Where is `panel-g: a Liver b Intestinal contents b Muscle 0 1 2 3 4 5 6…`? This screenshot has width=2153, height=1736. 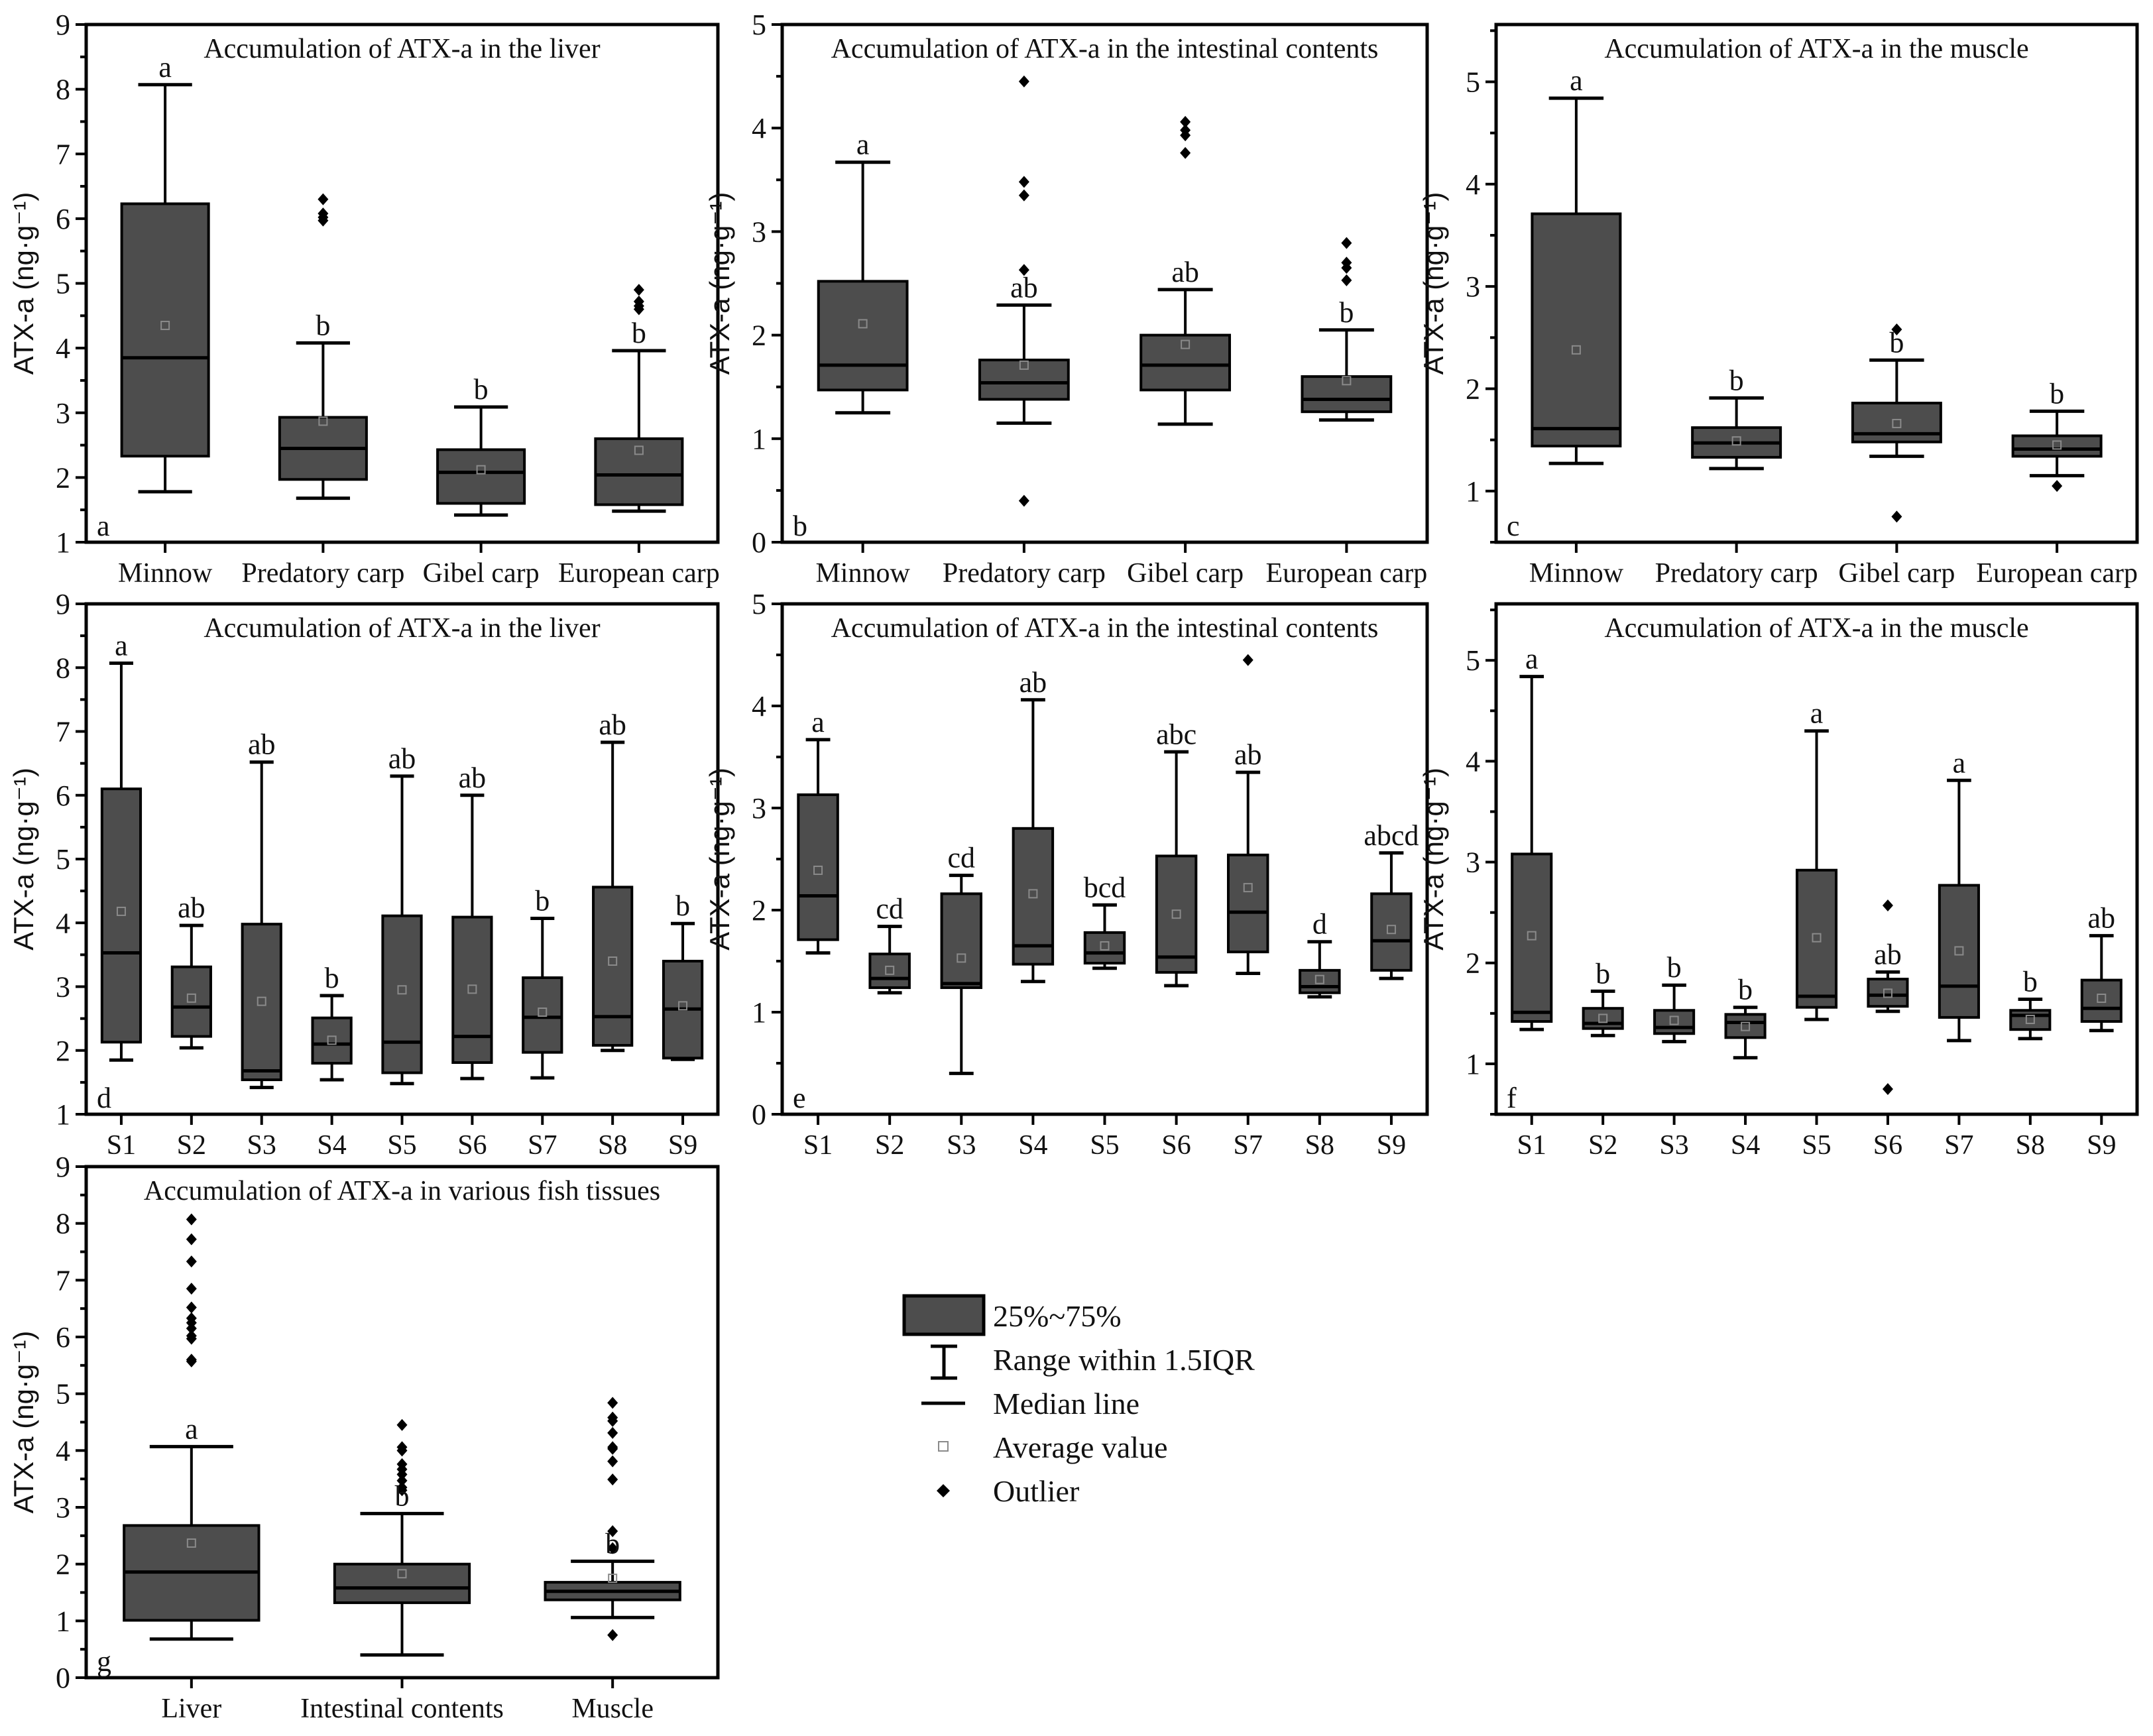
panel-g: a Liver b Intestinal contents b Muscle 0 1 2 3 4 5 6… is located at coordinates (364, 1437).